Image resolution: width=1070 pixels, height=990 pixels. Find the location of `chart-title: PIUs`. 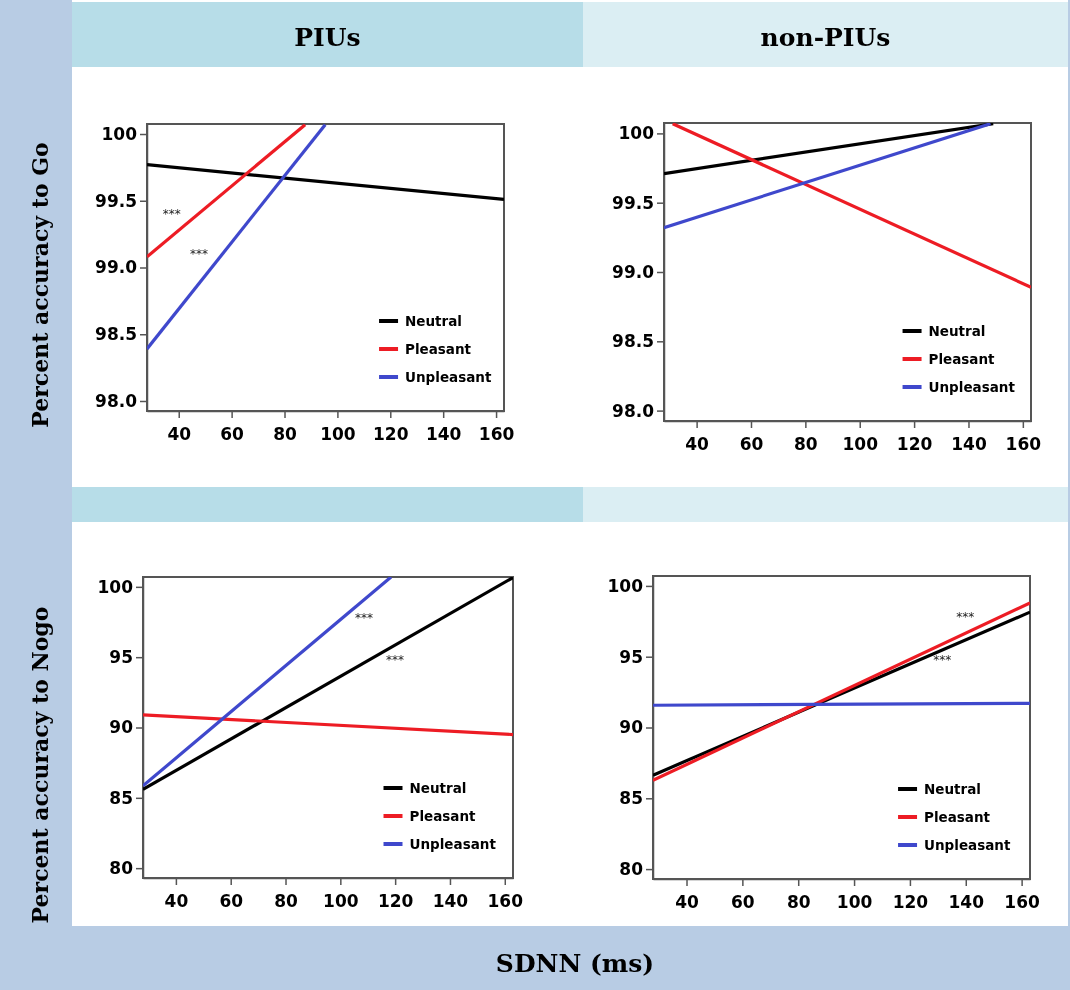

chart-title: PIUs is located at coordinates (327, 37).